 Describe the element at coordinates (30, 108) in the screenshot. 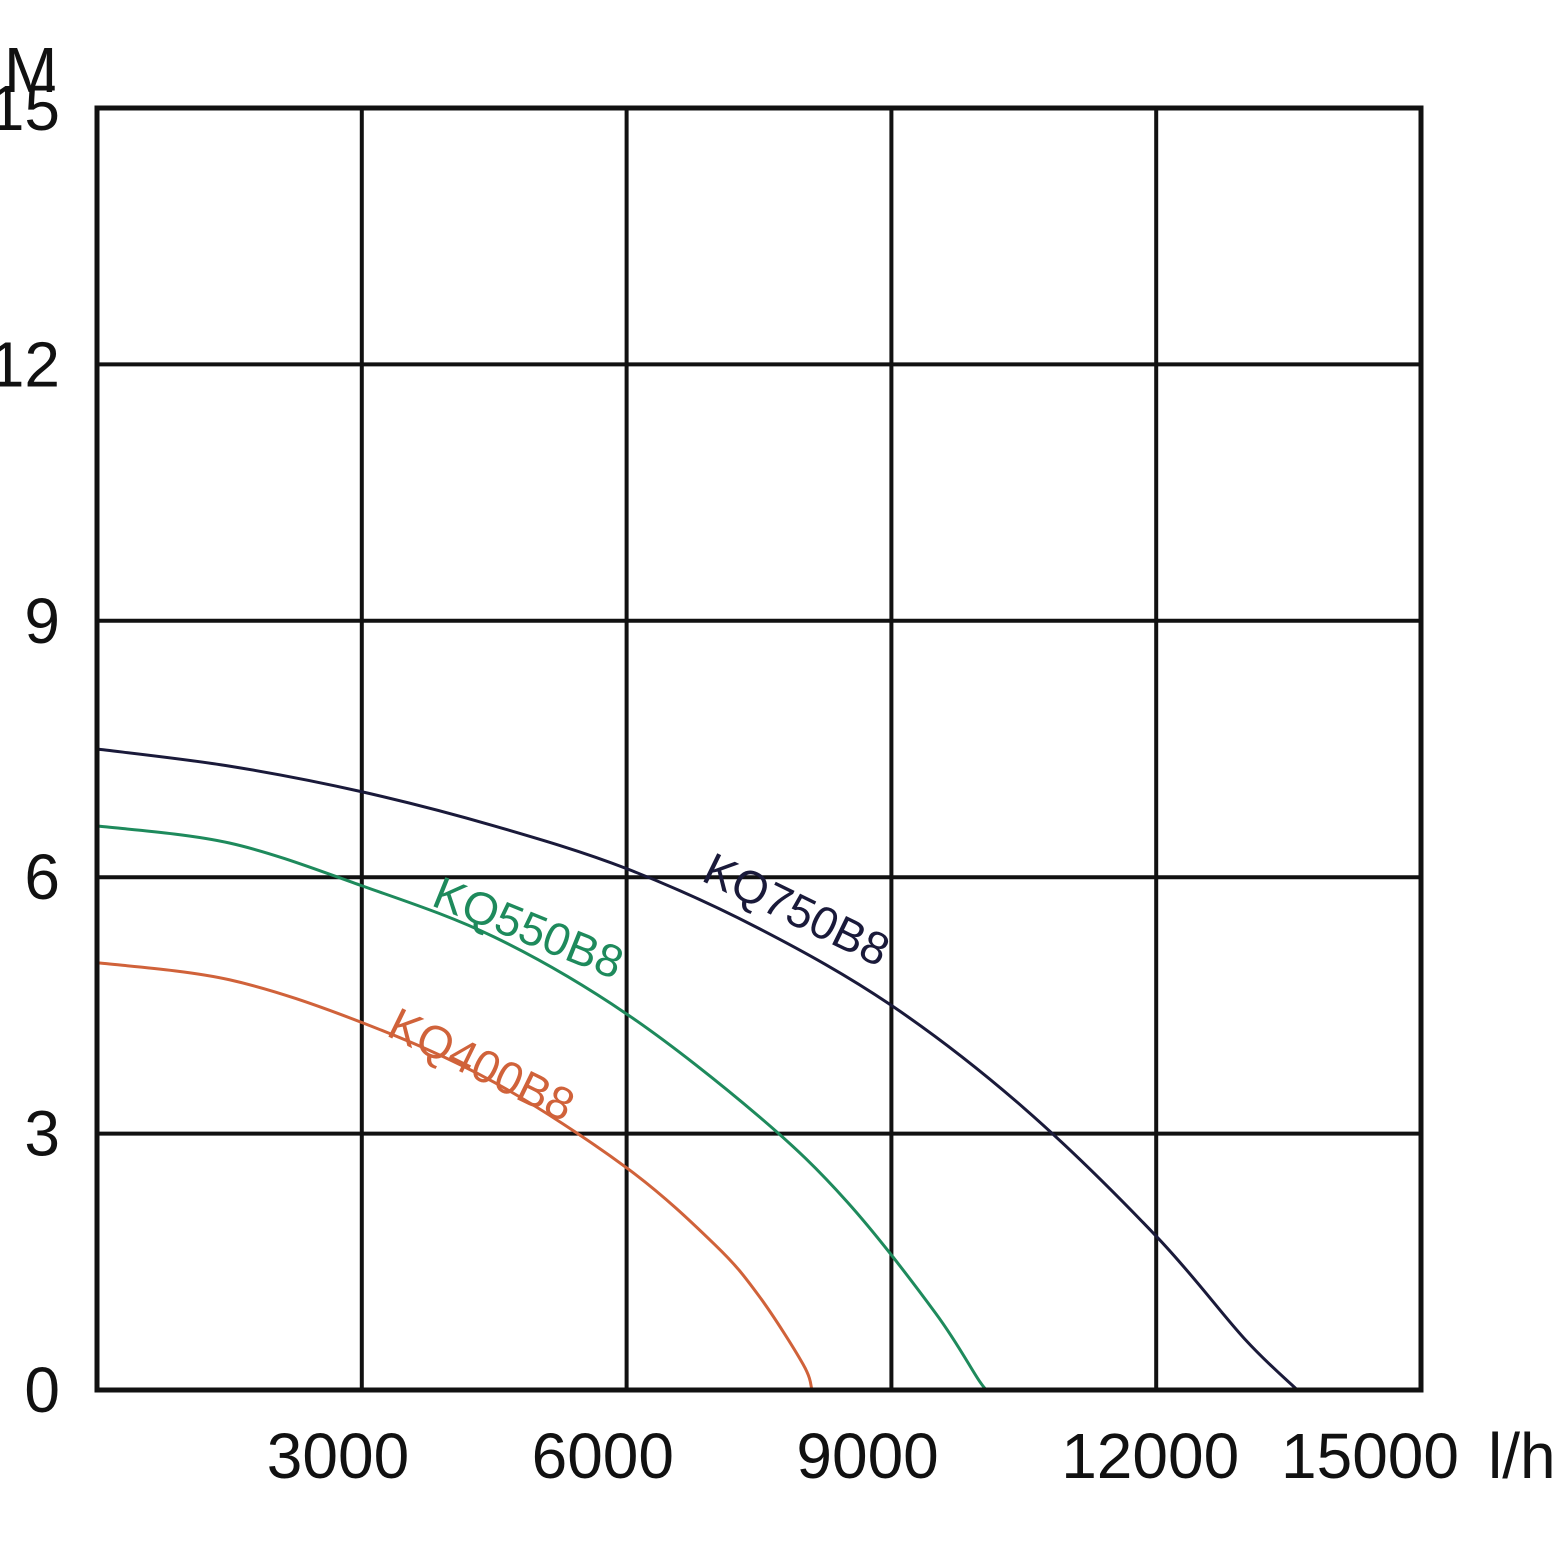

I see `y-tick-label: 15` at that location.